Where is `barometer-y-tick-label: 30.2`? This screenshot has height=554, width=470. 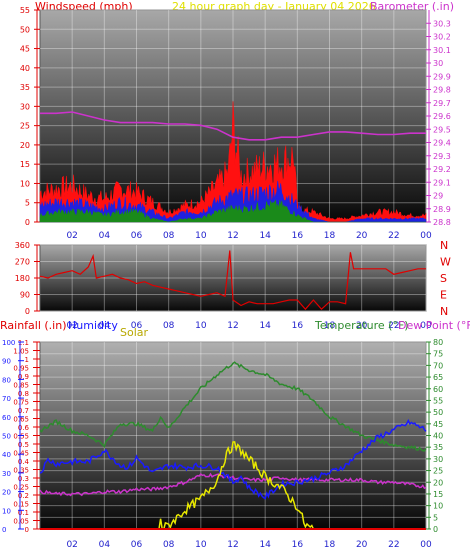
barometer-y-tick-label: 30.2 is located at coordinates (442, 37).